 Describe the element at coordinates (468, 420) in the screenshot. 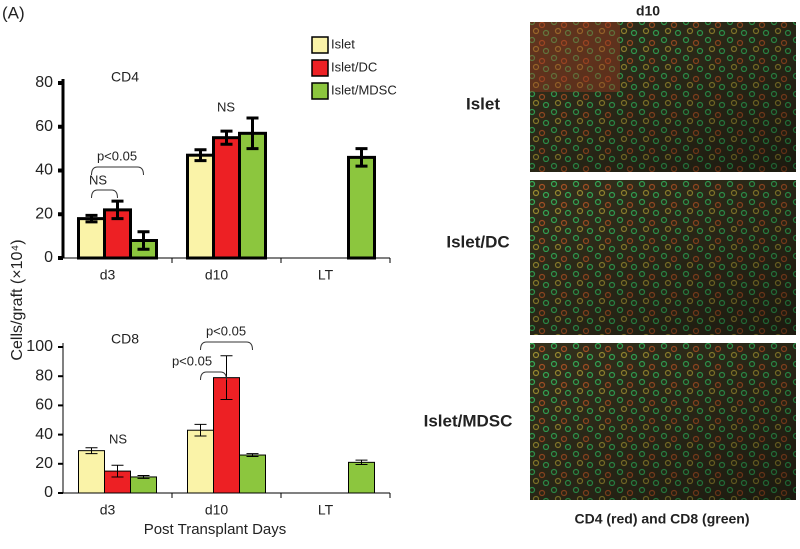

I see `image-label: Islet/MDSC` at that location.